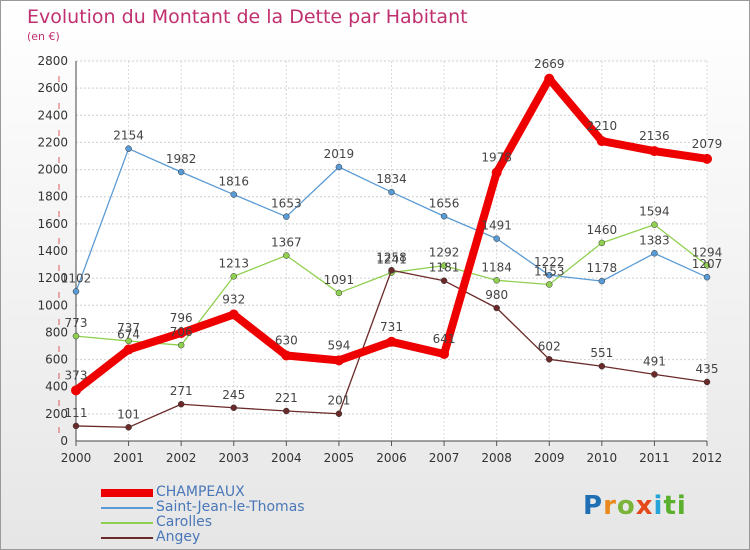 The image size is (750, 550). What do you see at coordinates (654, 136) in the screenshot?
I see `data-label: 2136` at bounding box center [654, 136].